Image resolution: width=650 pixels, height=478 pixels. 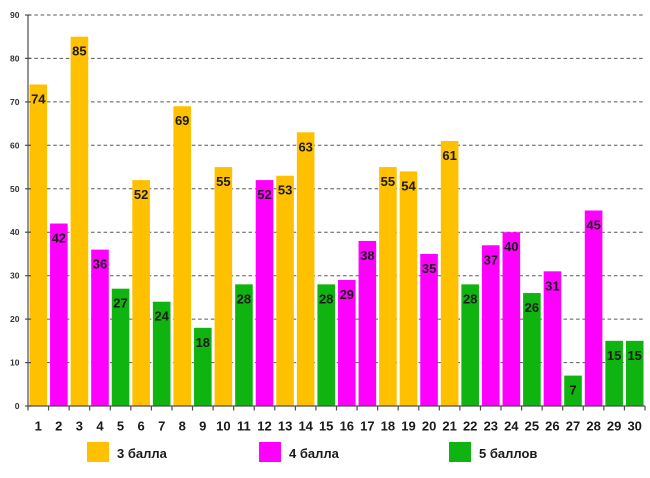 I want to click on svg-text: 16, so click(x=347, y=426).